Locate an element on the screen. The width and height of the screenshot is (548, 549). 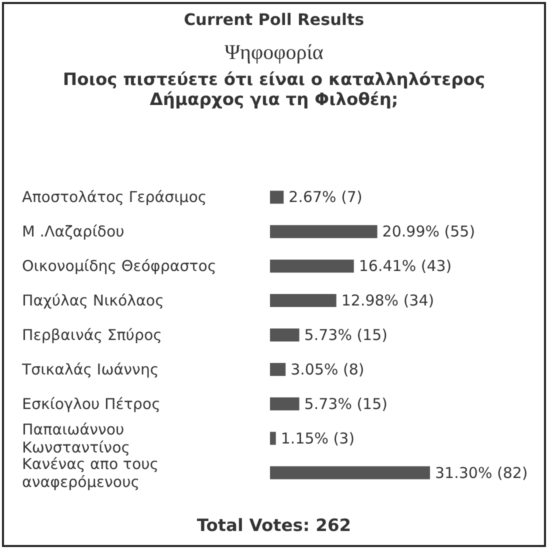
y-tick-label: Αποστολάτος Γεράσιμος is located at coordinates (114, 197).